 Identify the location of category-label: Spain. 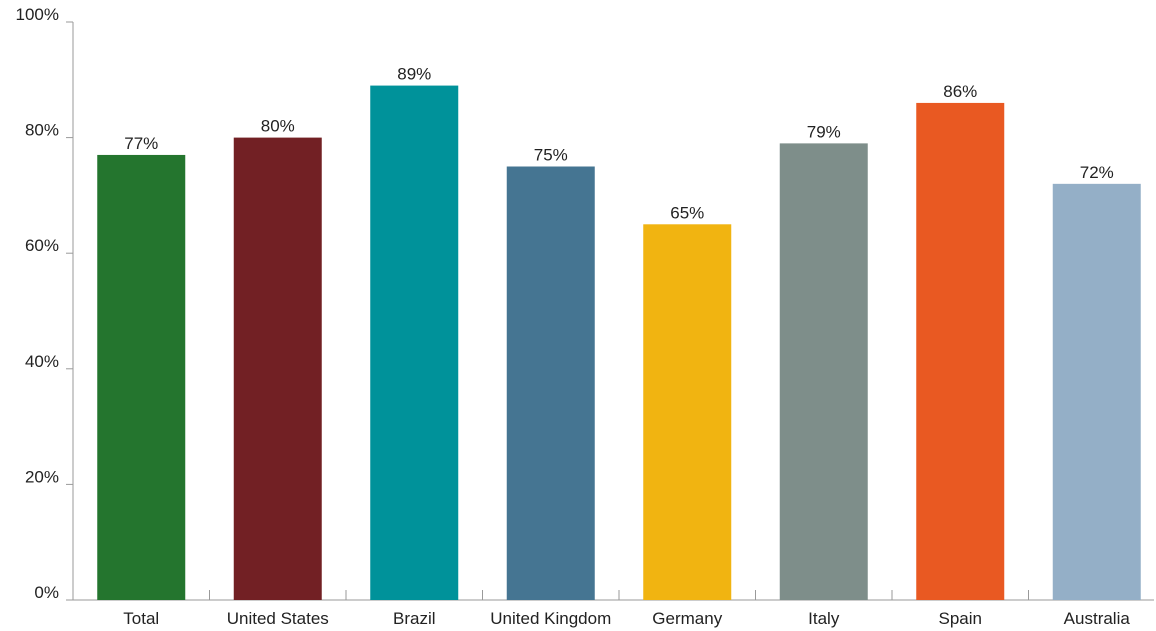
(960, 618).